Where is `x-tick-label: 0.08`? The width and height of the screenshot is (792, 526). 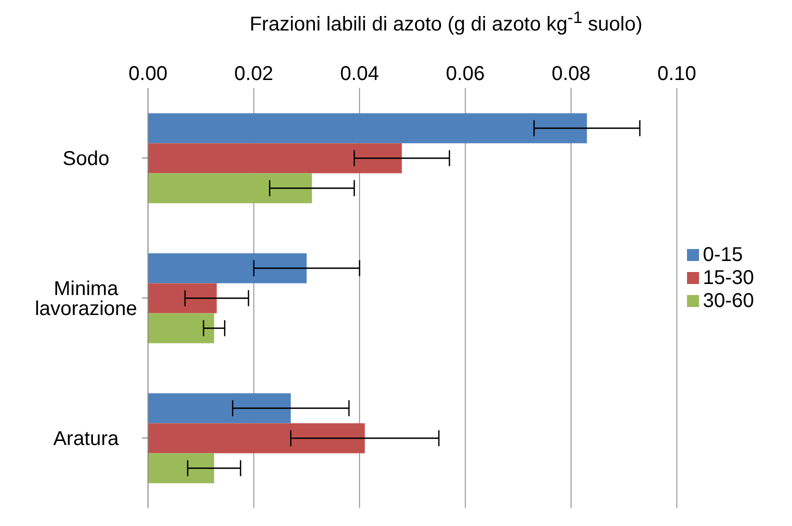
x-tick-label: 0.08 is located at coordinates (571, 74).